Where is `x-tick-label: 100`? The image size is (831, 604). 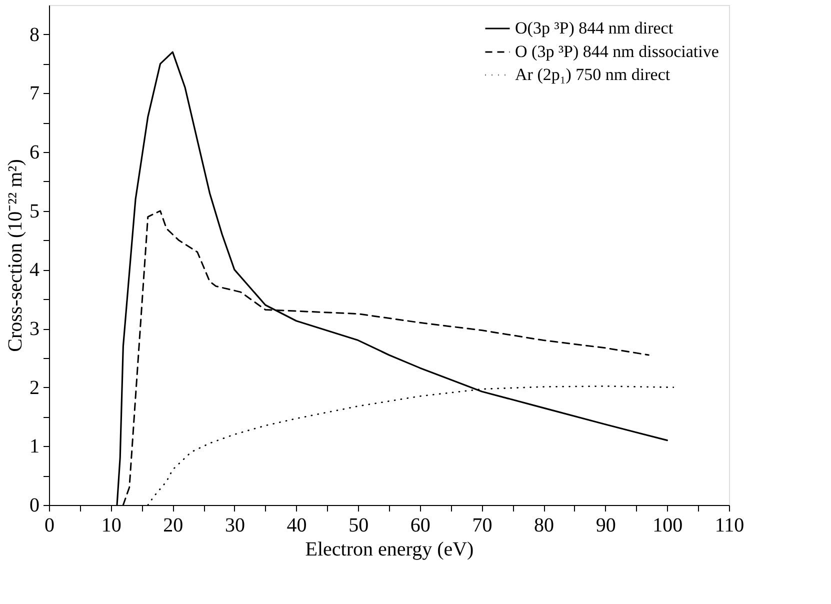 x-tick-label: 100 is located at coordinates (667, 525).